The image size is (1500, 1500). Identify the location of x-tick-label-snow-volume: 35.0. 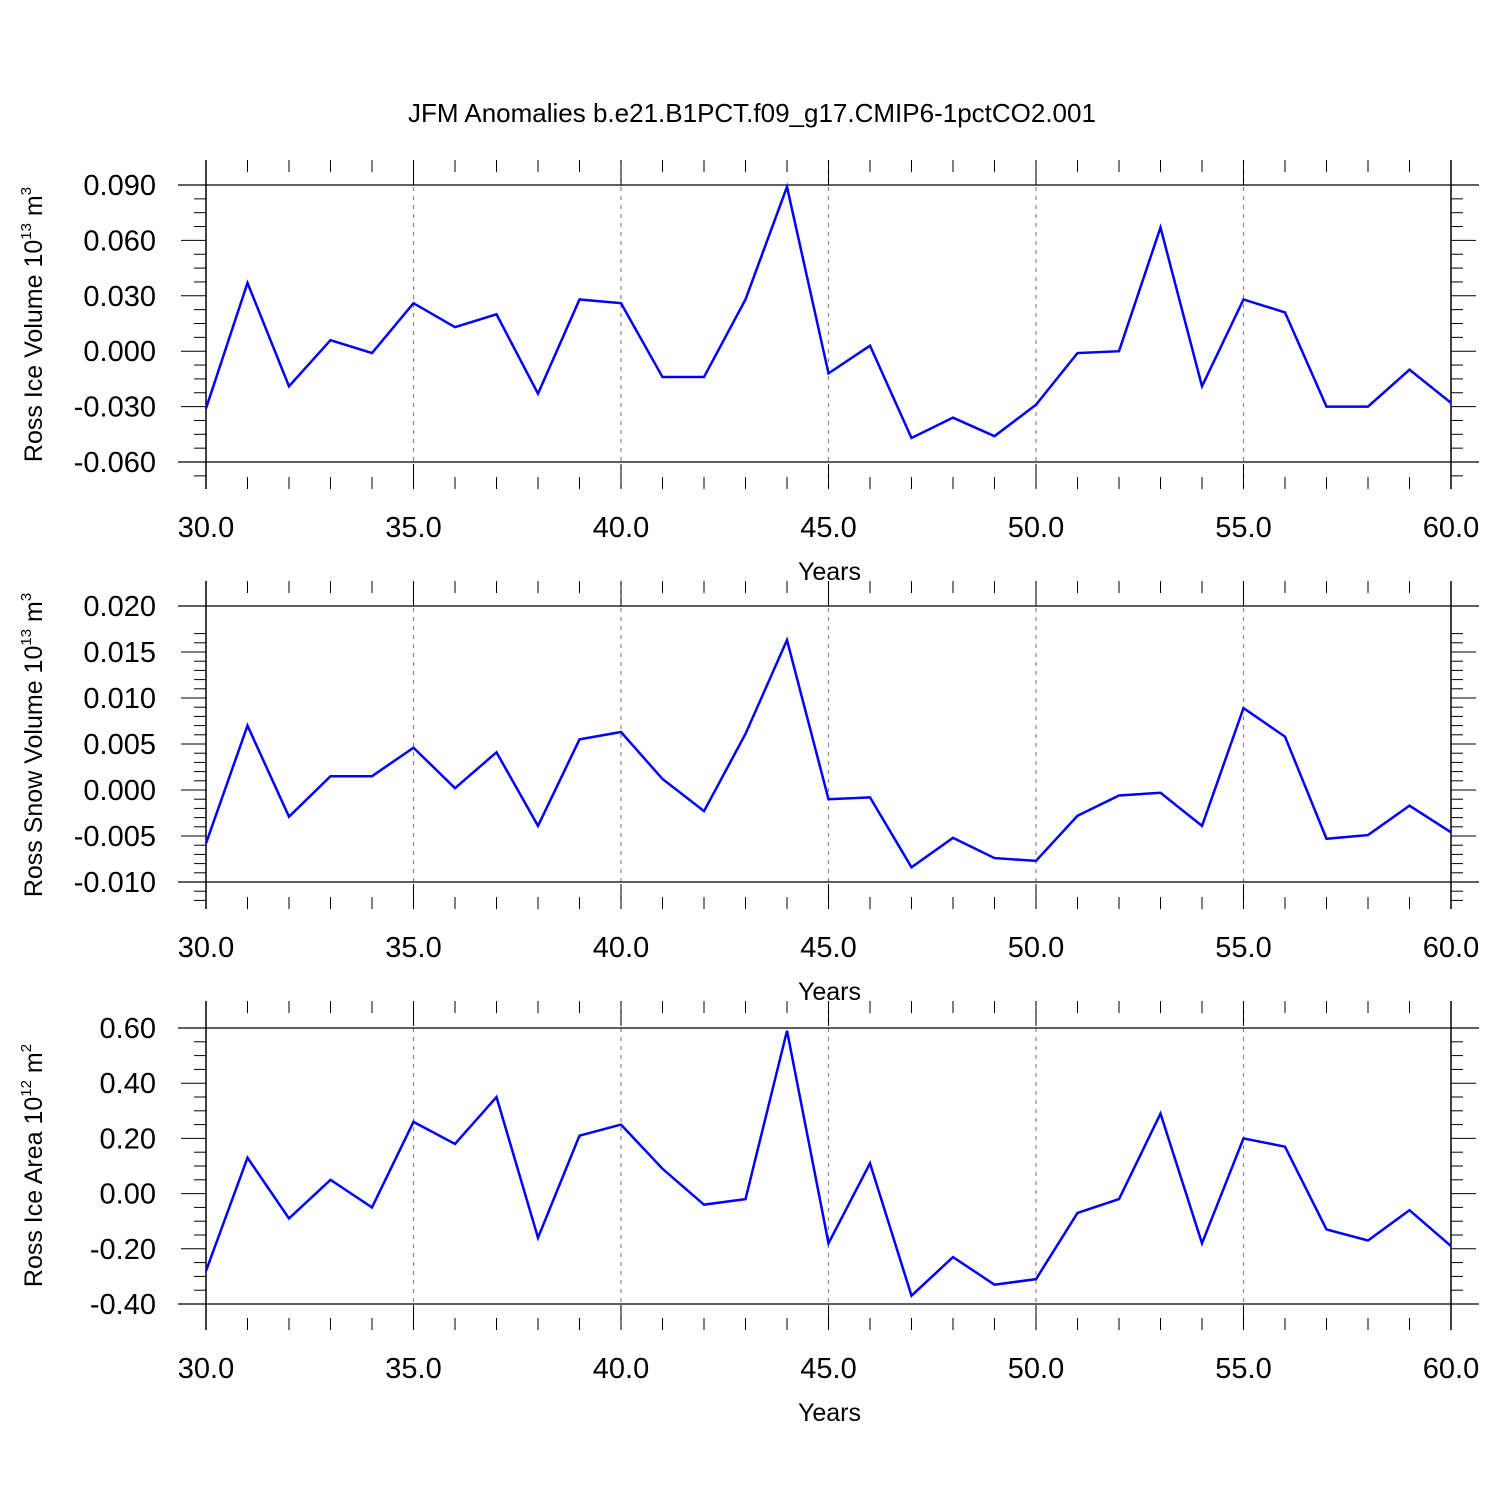
(413, 948).